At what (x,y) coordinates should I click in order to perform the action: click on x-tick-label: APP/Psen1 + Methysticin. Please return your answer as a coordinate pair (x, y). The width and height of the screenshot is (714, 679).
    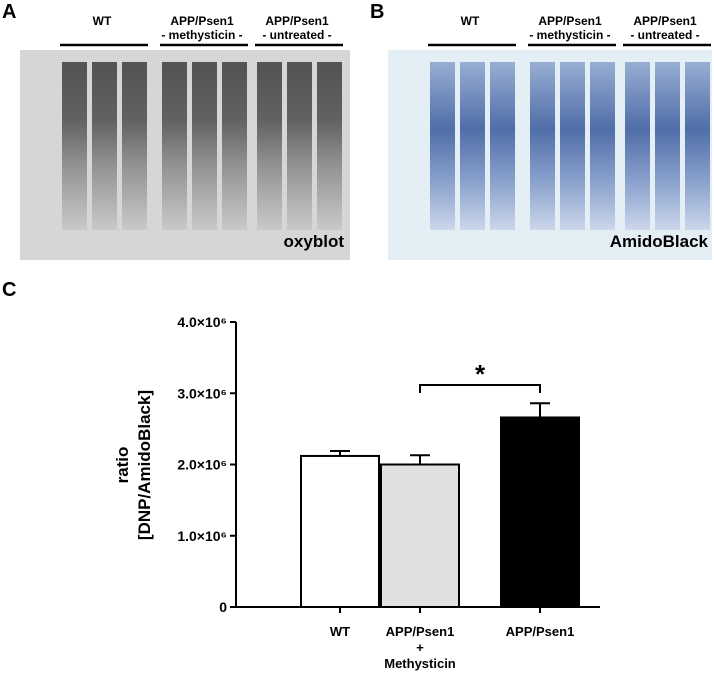
    Looking at the image, I should click on (420, 647).